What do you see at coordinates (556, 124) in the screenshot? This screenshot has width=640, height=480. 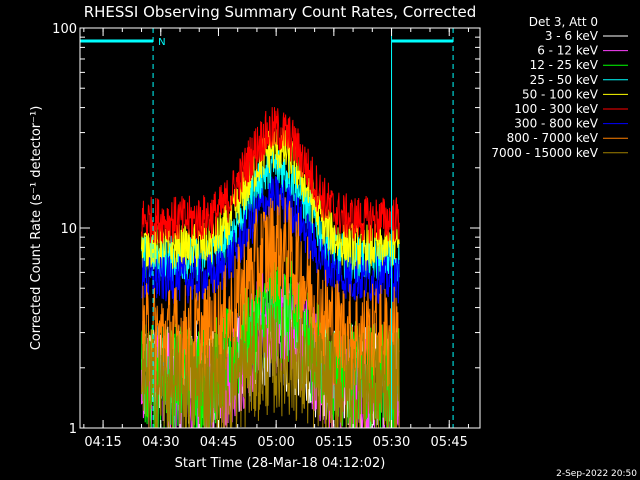 I see `legend-label: 300 - 800 keV` at bounding box center [556, 124].